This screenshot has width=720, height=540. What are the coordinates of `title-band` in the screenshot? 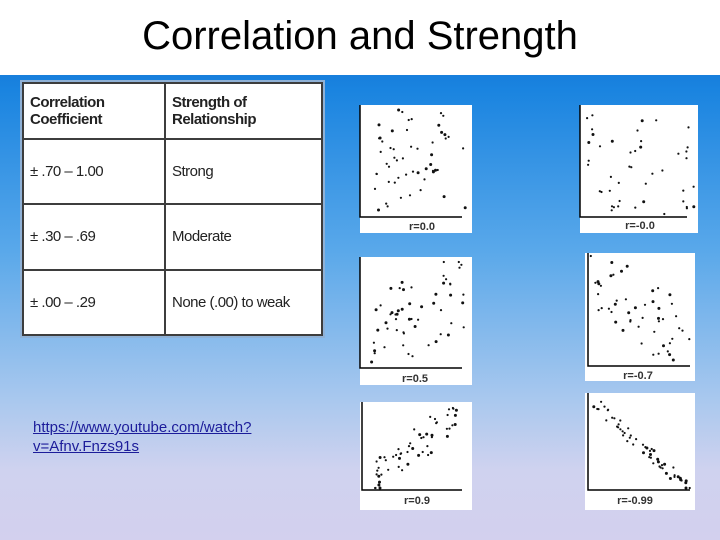 It's located at (360, 37).